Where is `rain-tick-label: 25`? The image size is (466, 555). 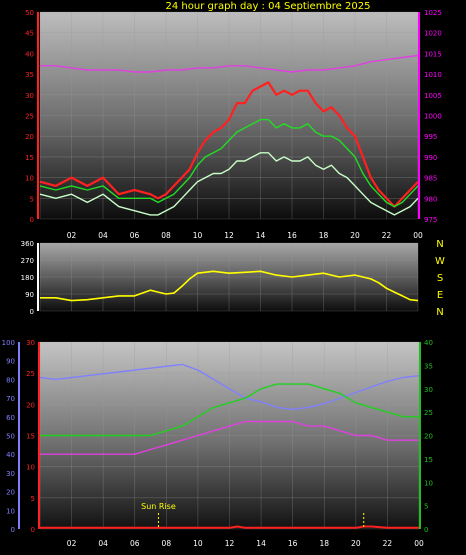 rain-tick-label: 25 is located at coordinates (30, 374).